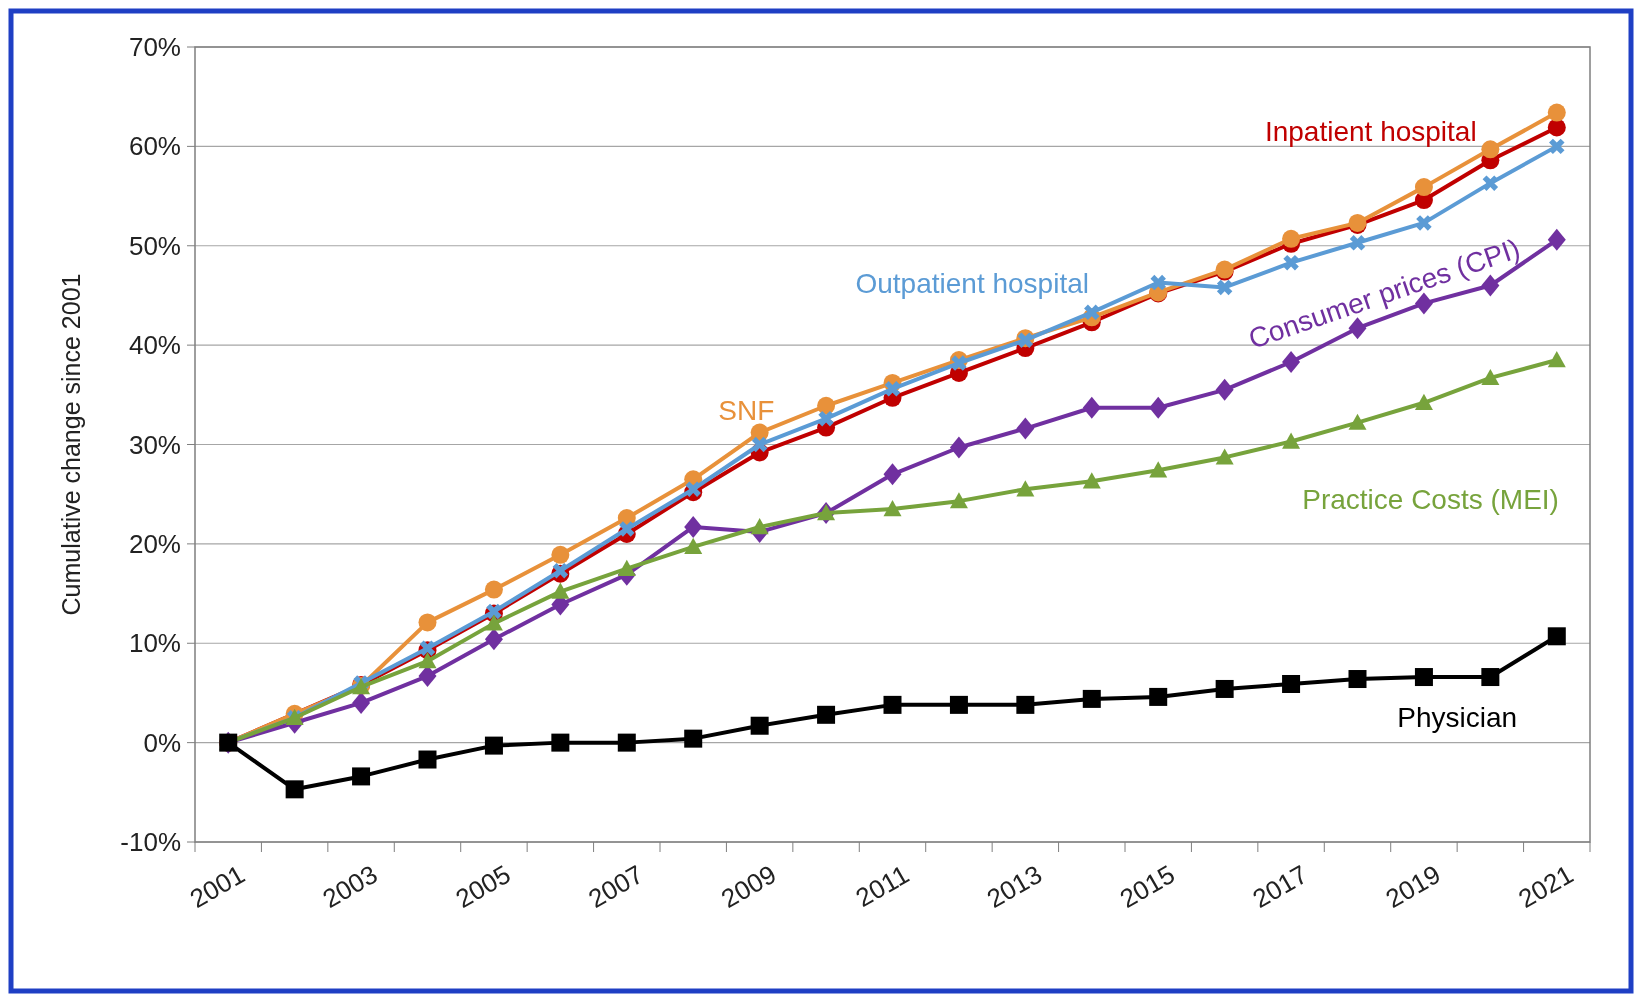 The height and width of the screenshot is (1002, 1642). I want to click on y-tick-label: 0%, so click(162, 742).